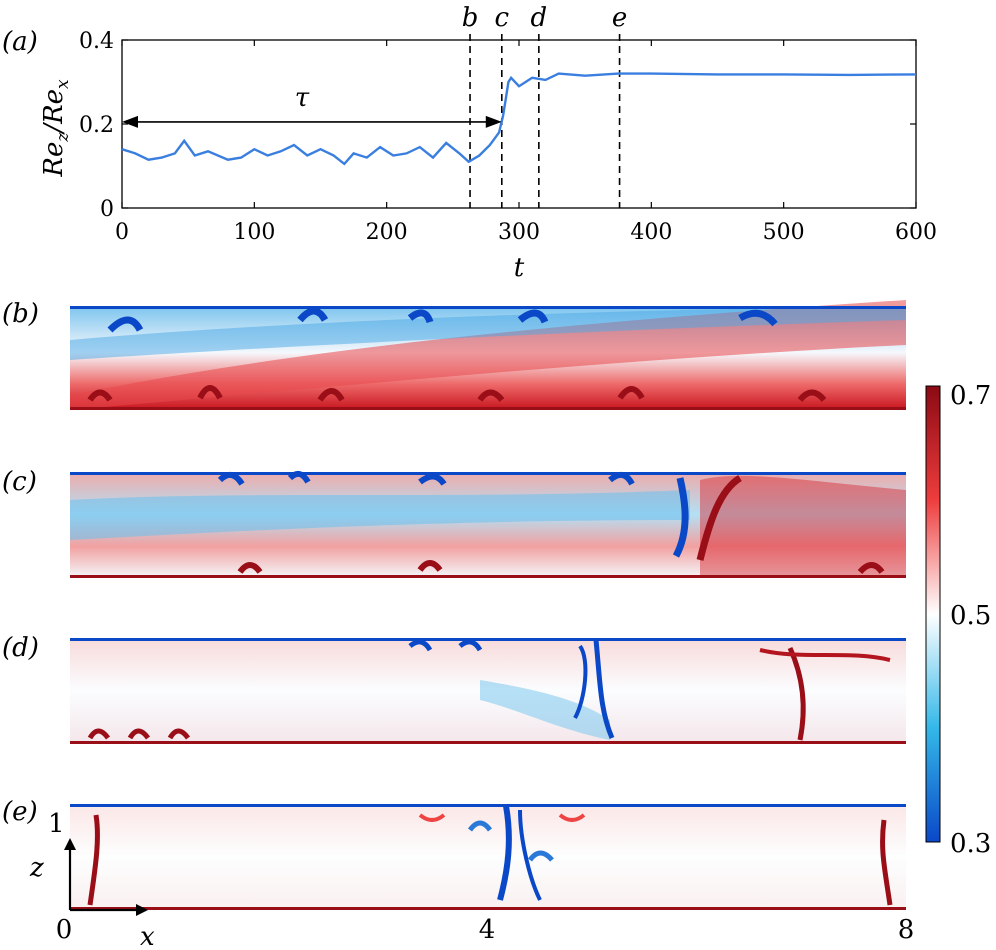 This screenshot has width=996, height=950. I want to click on tau-arrowhead-right, so click(493, 121).